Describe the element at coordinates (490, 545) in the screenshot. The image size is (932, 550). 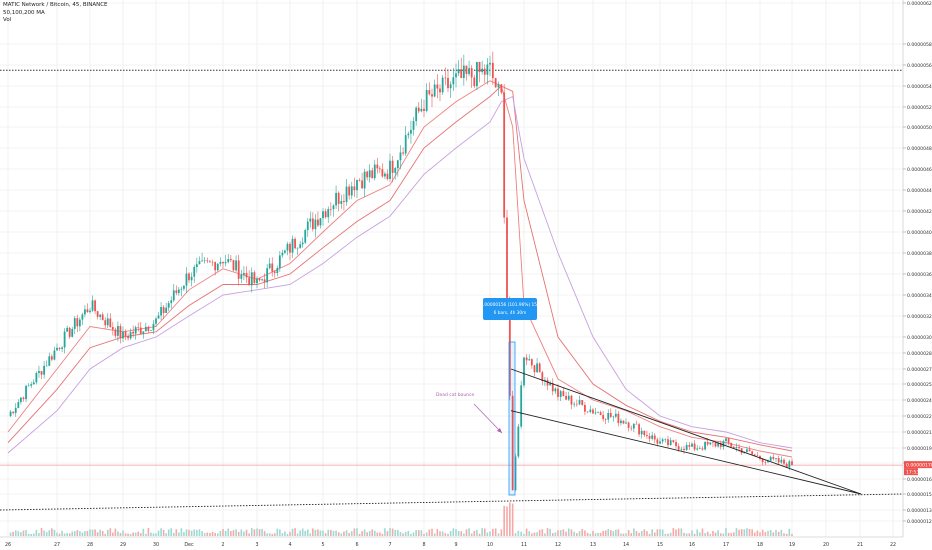
I see `time-tick-label: 10` at that location.